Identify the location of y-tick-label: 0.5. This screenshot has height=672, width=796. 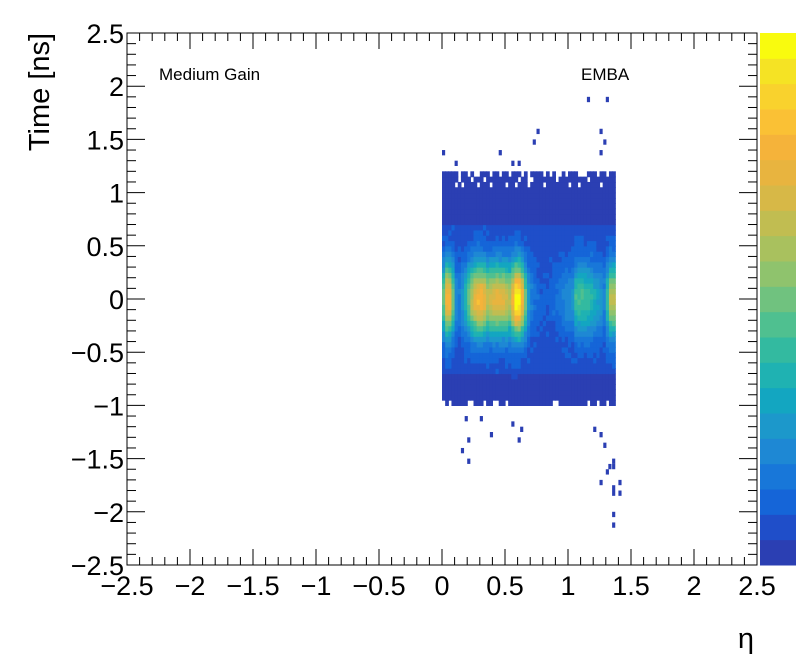
(105, 247).